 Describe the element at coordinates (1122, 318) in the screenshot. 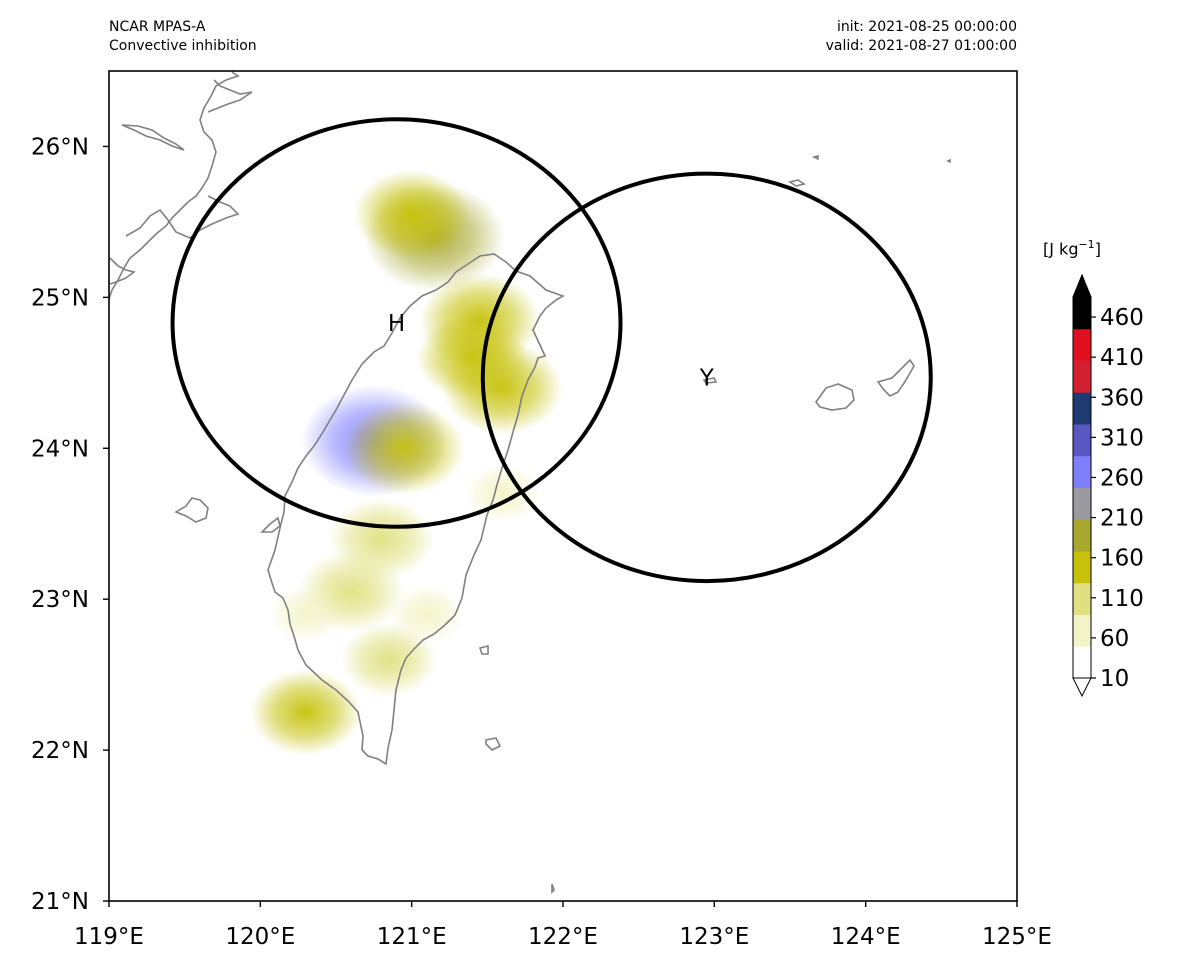

I see `colorbar-tick-label: 460` at that location.